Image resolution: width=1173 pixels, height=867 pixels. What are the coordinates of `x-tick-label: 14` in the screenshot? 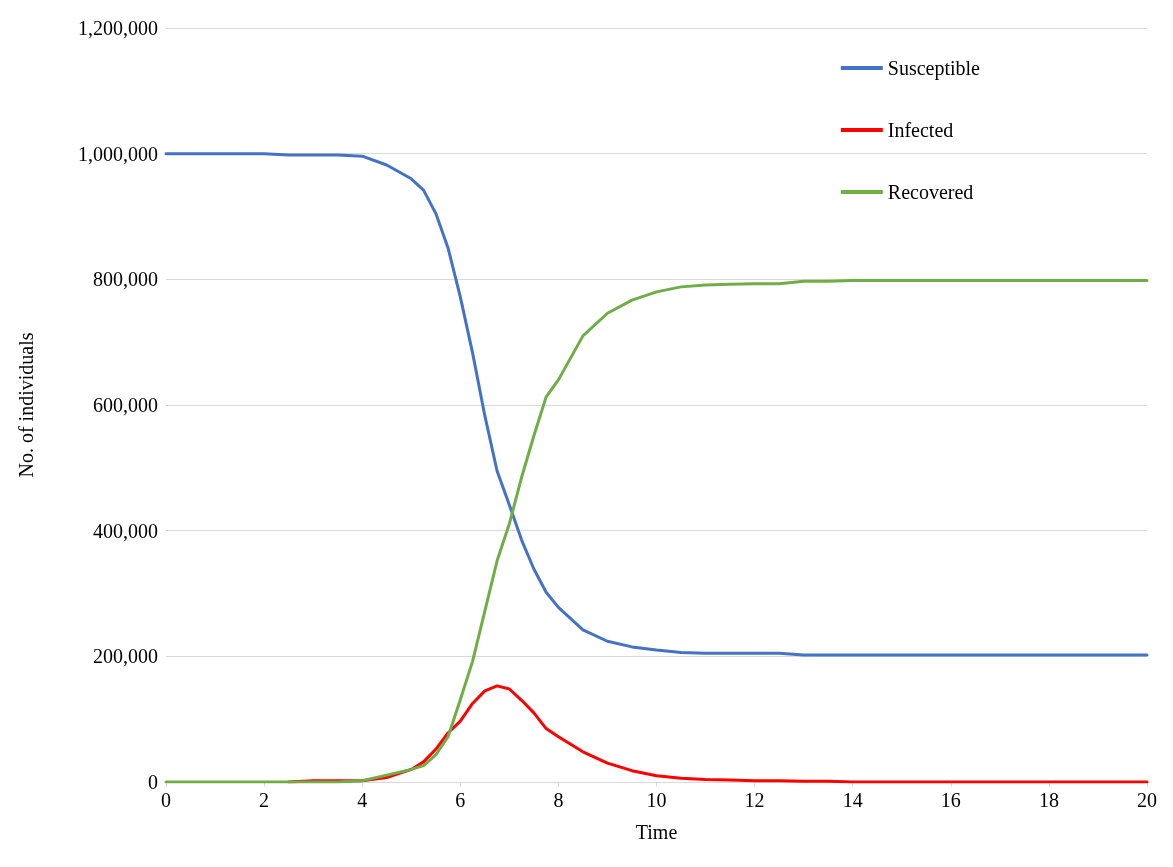 It's located at (852, 800).